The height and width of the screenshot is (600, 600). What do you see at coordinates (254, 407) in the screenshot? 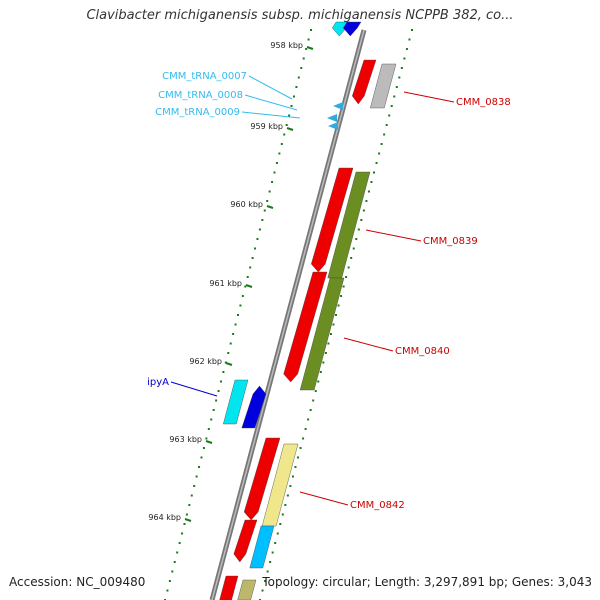
I see `feature-cog-ipya` at bounding box center [254, 407].